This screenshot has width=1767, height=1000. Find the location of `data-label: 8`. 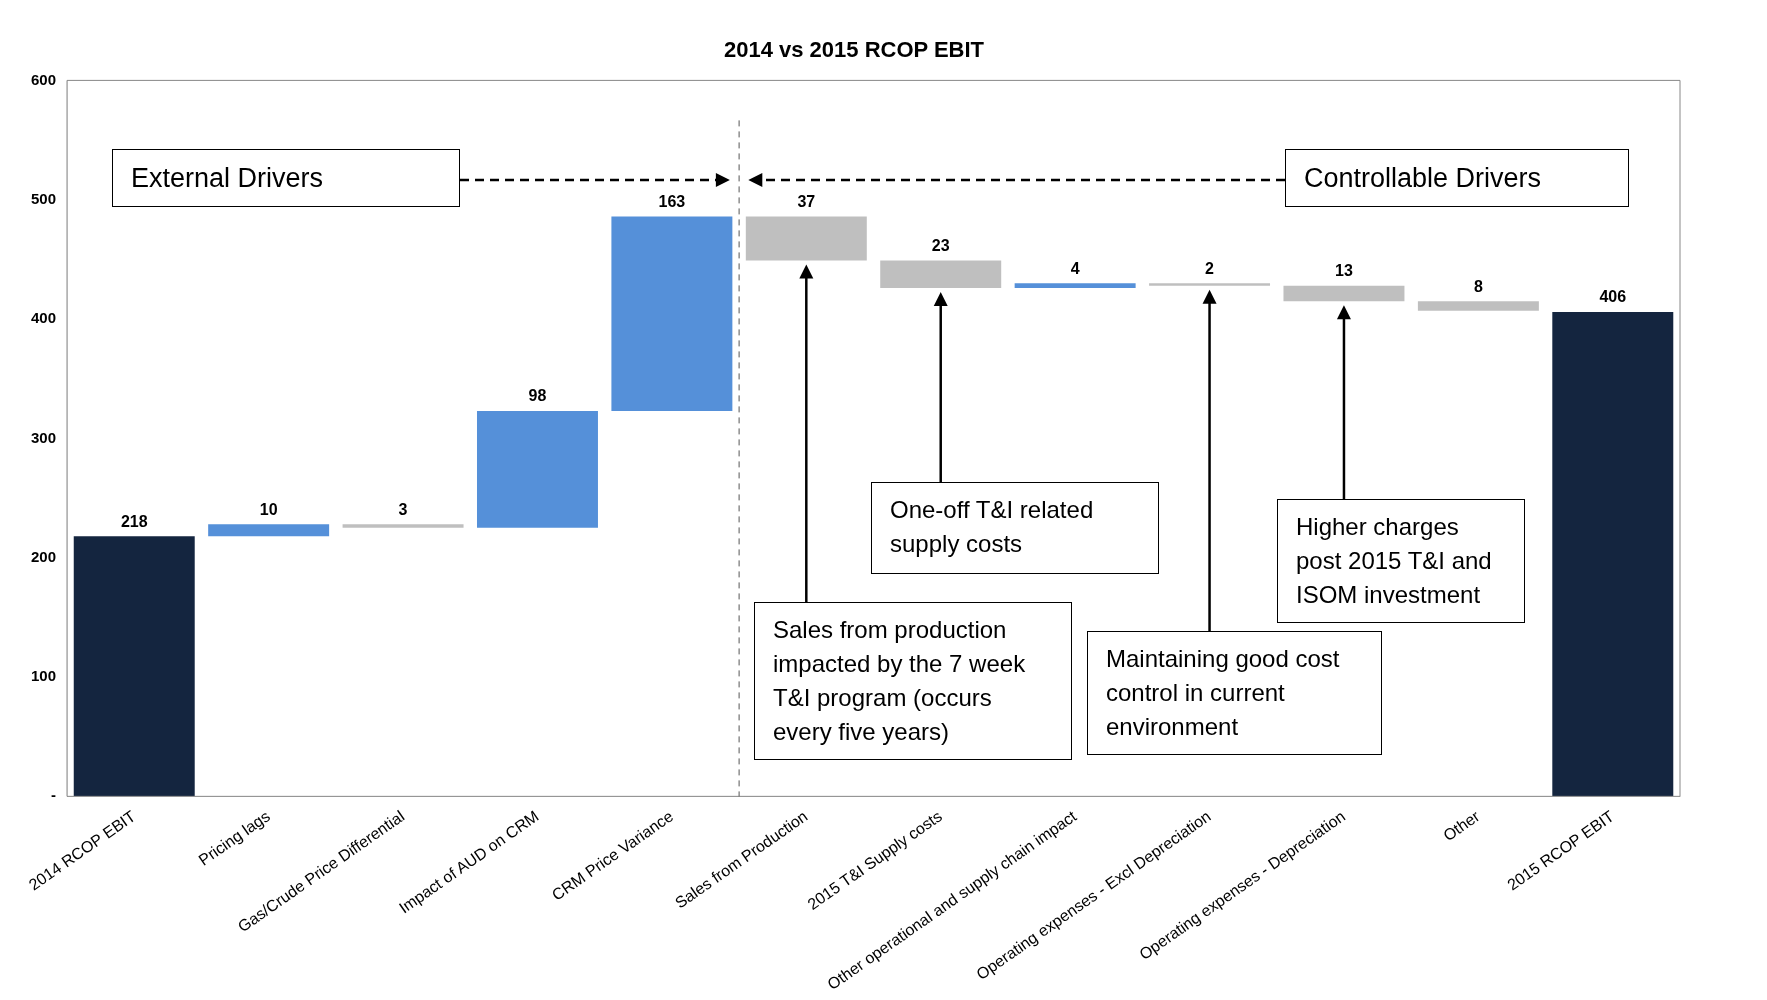

data-label: 8 is located at coordinates (1478, 286).